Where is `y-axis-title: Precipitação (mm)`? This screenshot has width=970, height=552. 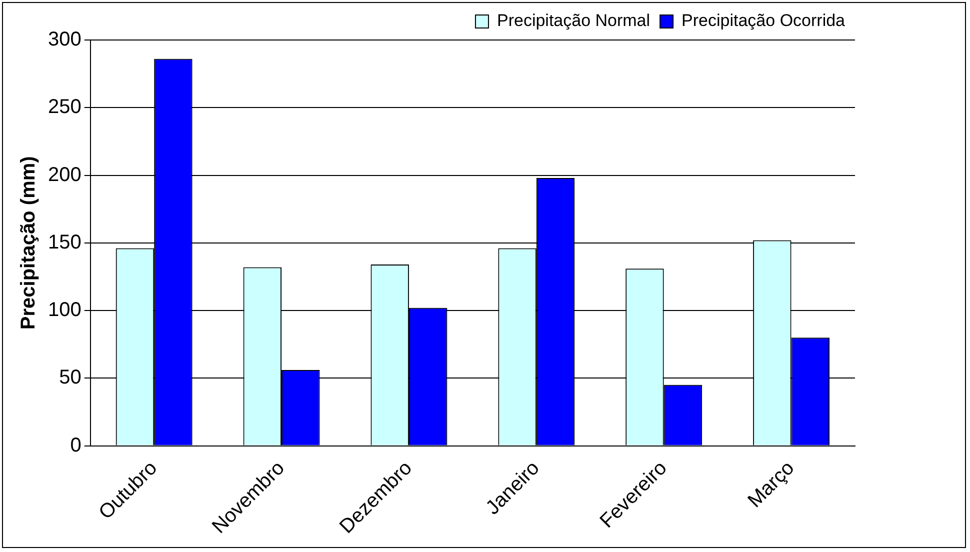 y-axis-title: Precipitação (mm) is located at coordinates (29, 243).